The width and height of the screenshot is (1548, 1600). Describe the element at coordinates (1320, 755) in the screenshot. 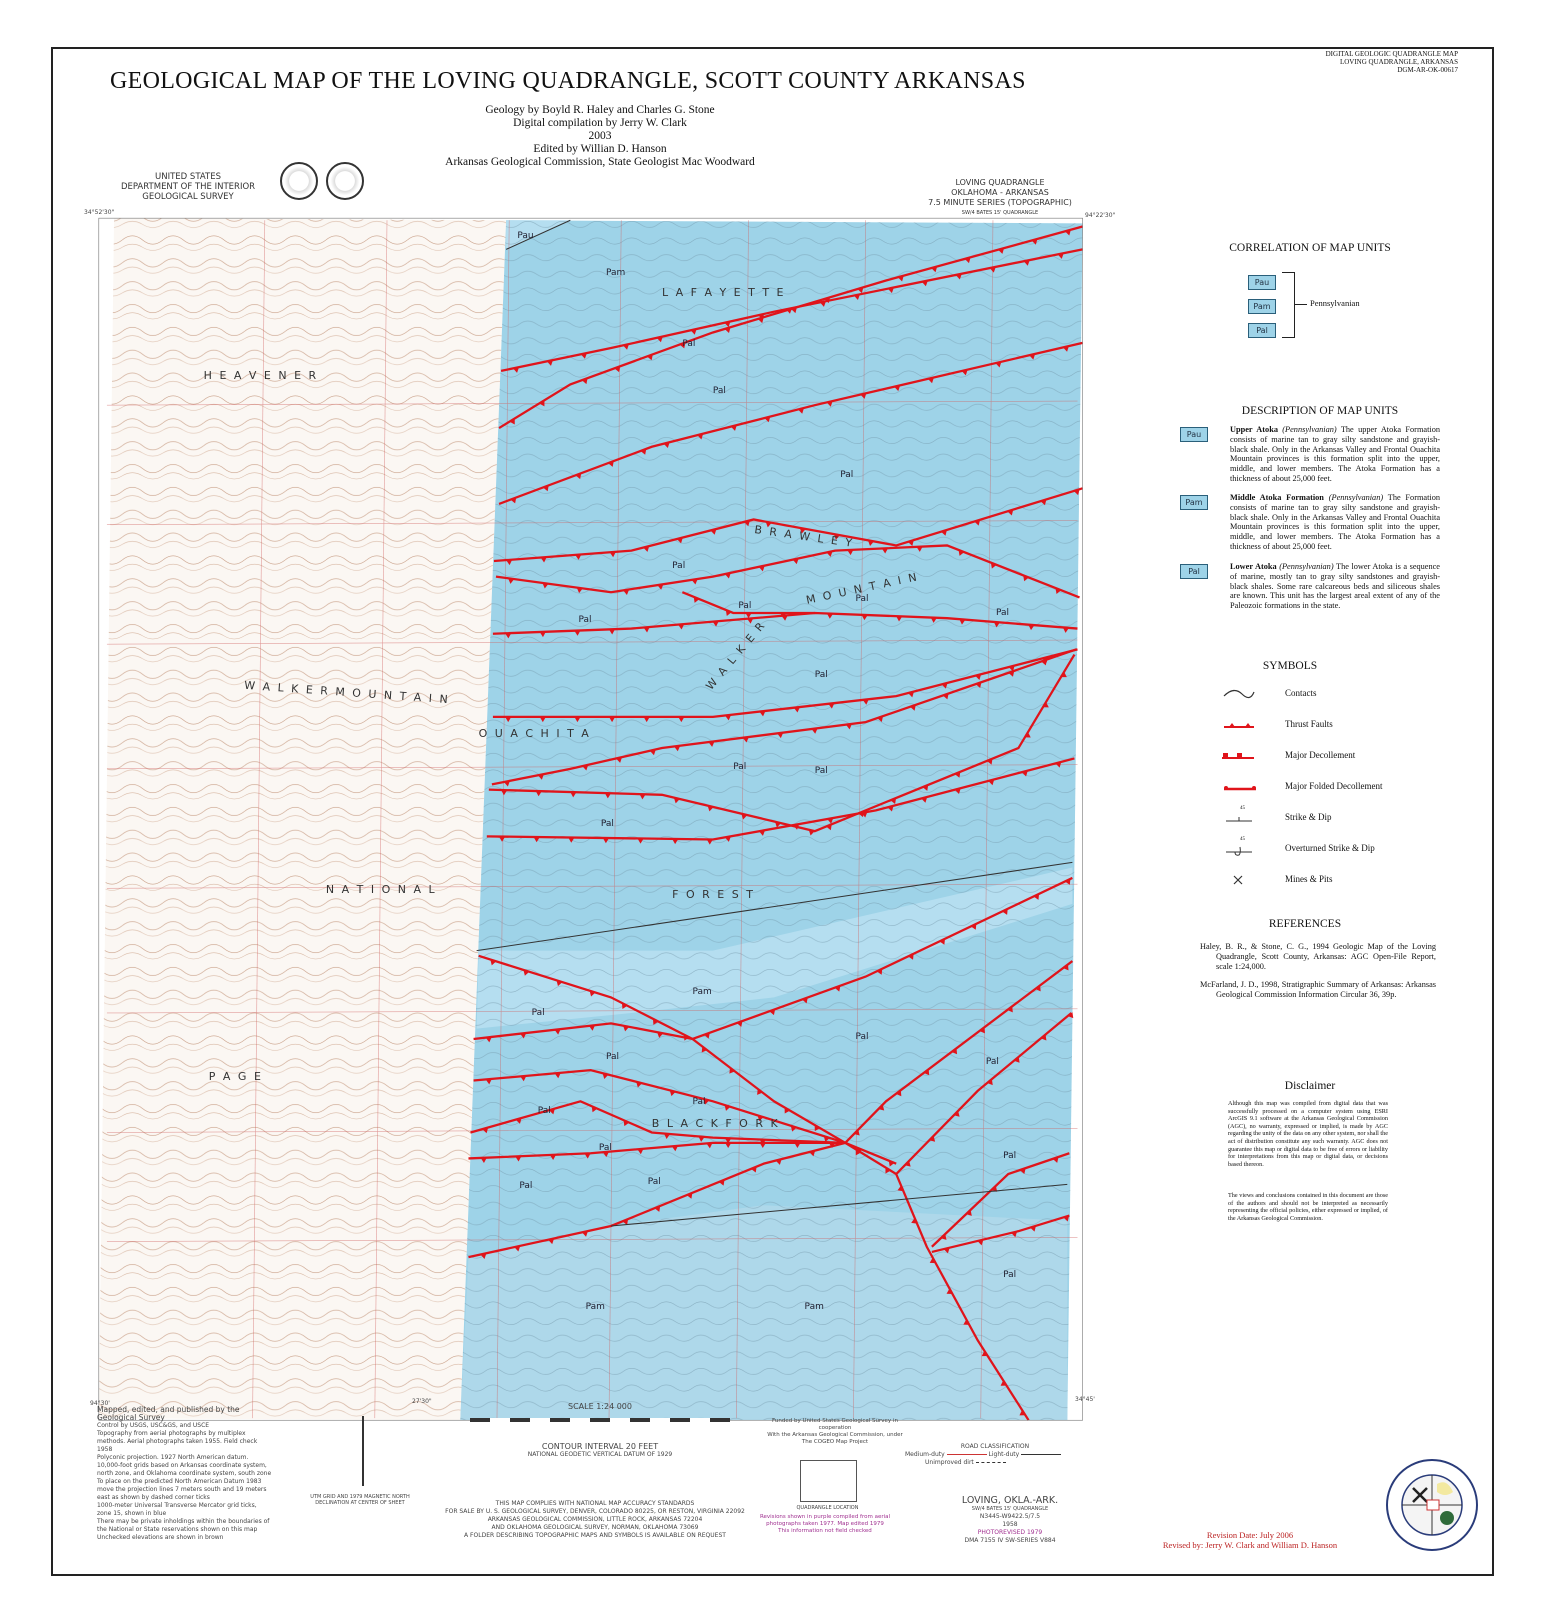

I see `symbol-label: Major Decollement` at that location.